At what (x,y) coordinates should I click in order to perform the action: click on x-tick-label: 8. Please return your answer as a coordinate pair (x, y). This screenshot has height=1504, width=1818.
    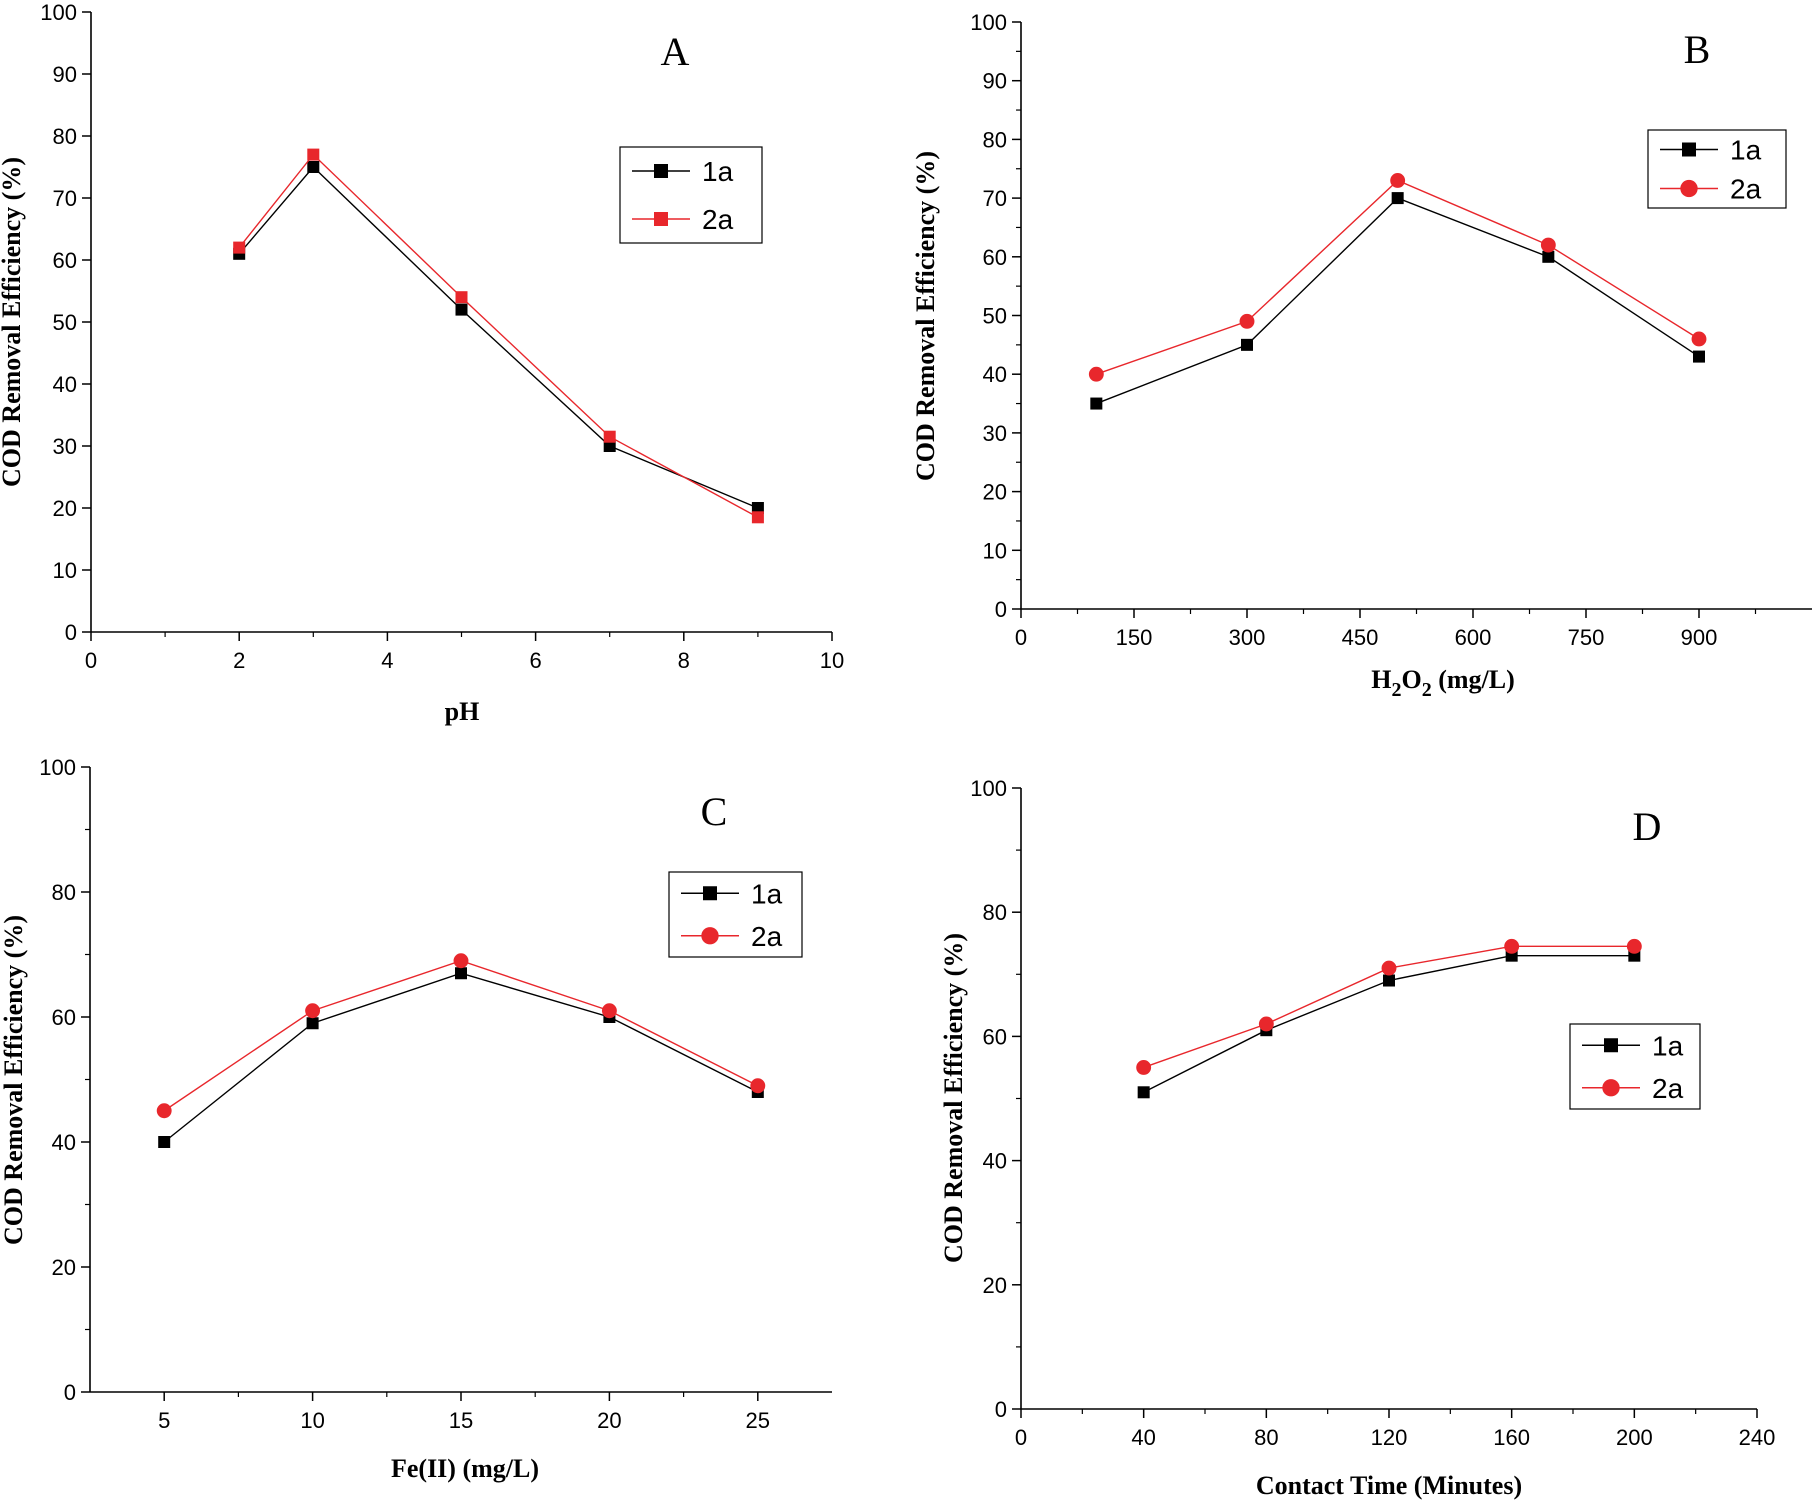
    Looking at the image, I should click on (684, 660).